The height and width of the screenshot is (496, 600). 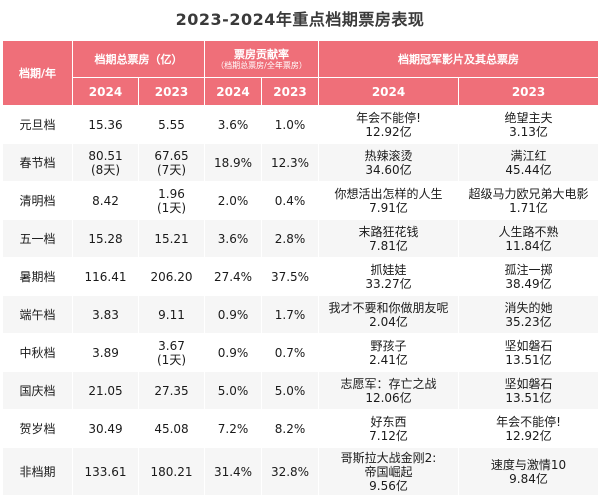 I want to click on box-2024-cell: 21.05, so click(x=105, y=390).